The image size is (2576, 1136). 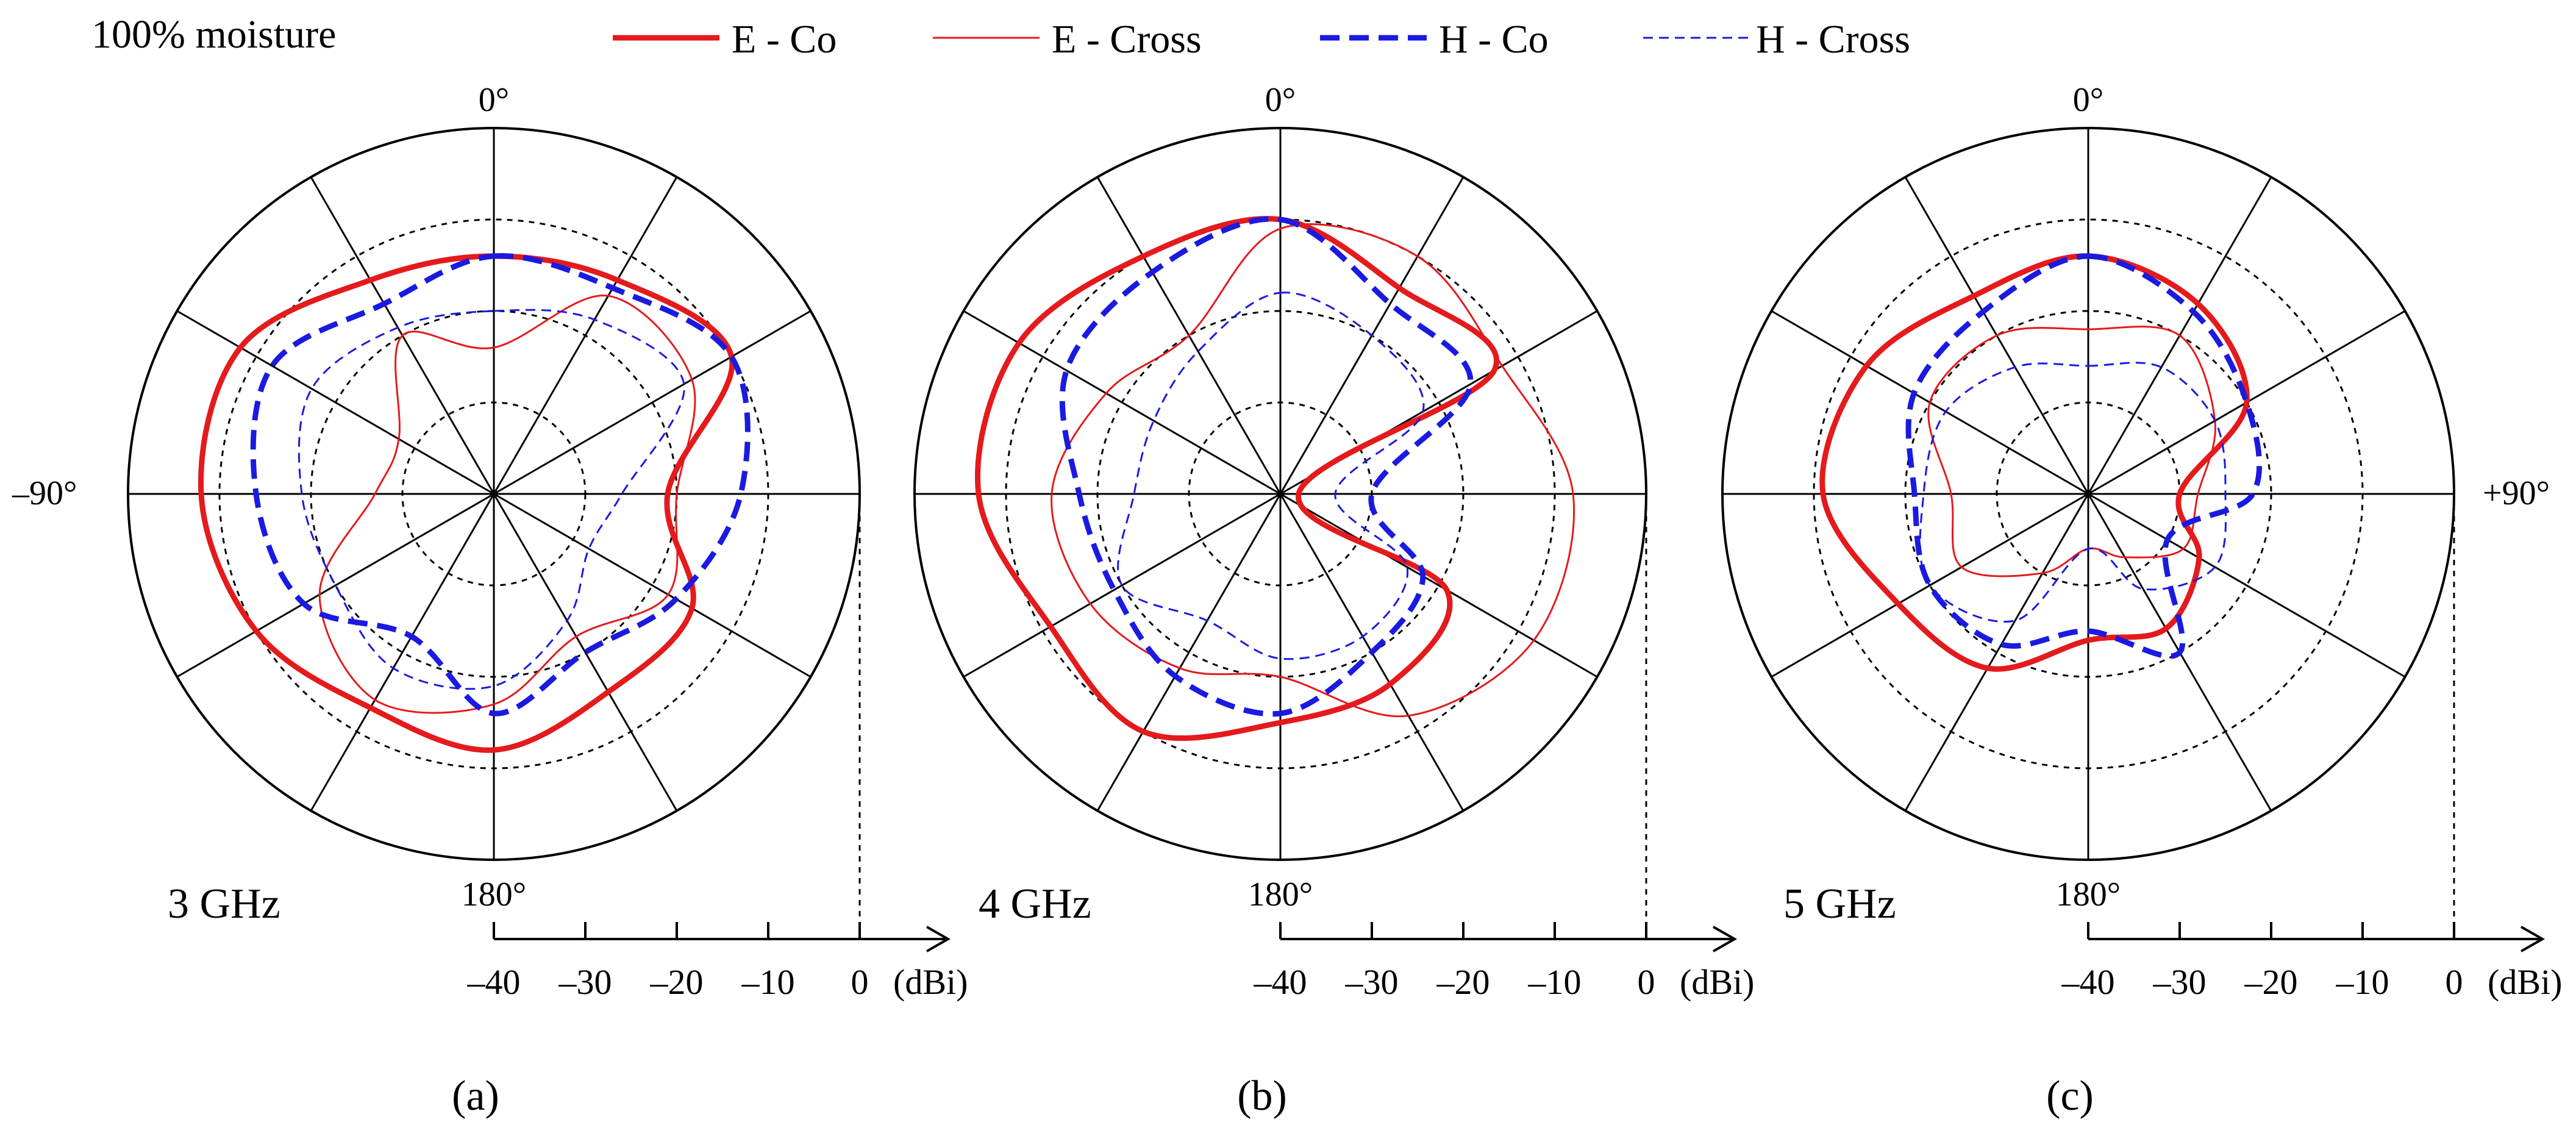 I want to click on legend-label-h-co: H - Co, so click(x=1494, y=39).